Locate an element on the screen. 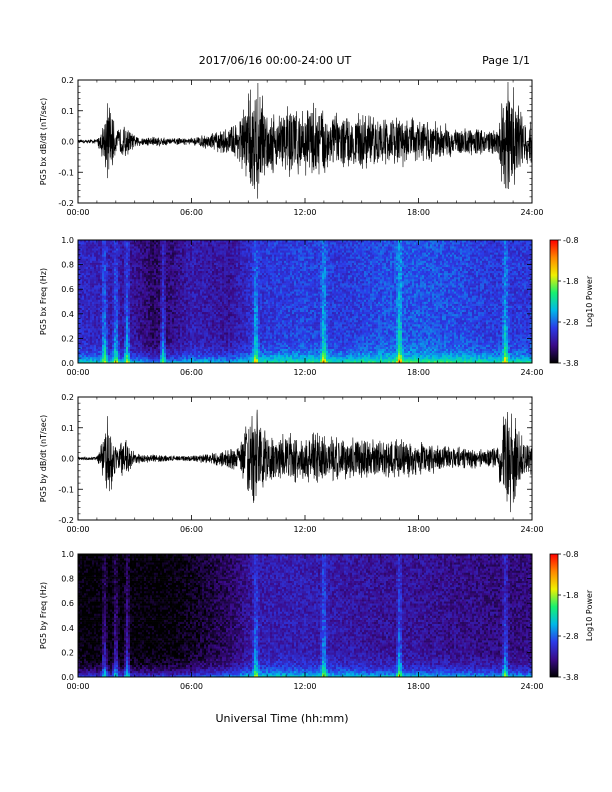  page-indicator: Page 1/1 is located at coordinates (506, 60).